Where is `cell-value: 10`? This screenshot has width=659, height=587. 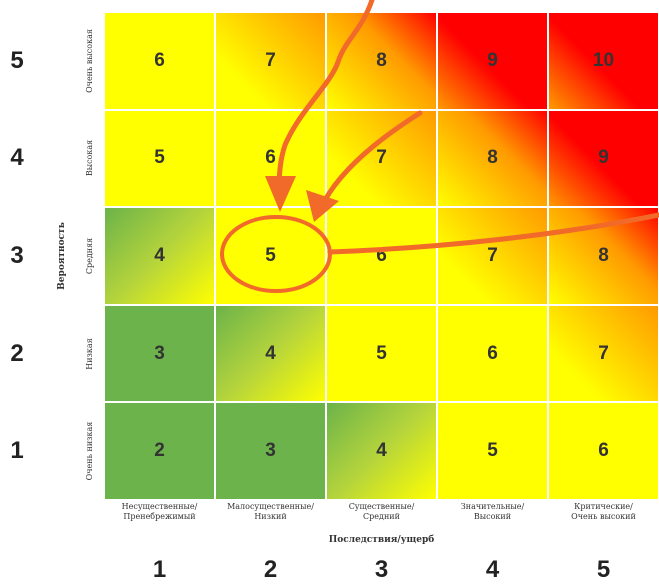 cell-value: 10 is located at coordinates (603, 60).